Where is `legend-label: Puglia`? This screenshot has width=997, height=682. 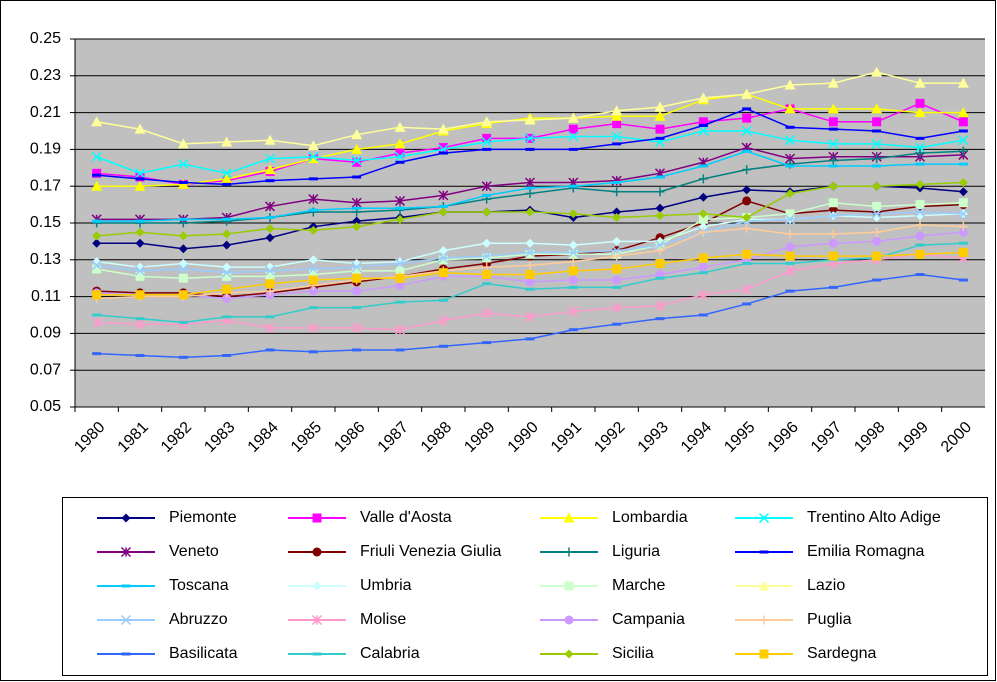
legend-label: Puglia is located at coordinates (829, 619).